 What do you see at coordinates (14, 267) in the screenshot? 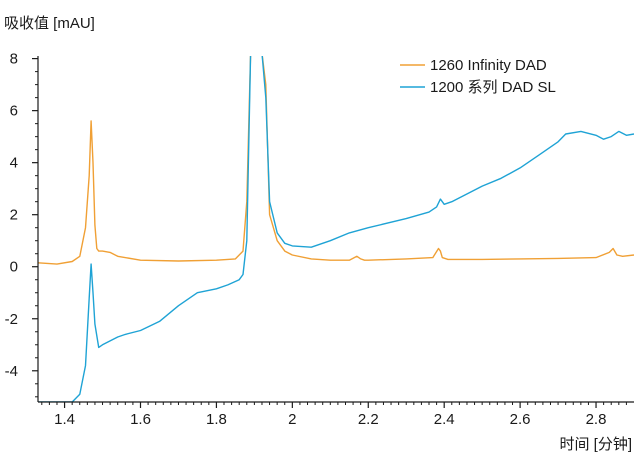
I see `y-tick-label: 0` at bounding box center [14, 267].